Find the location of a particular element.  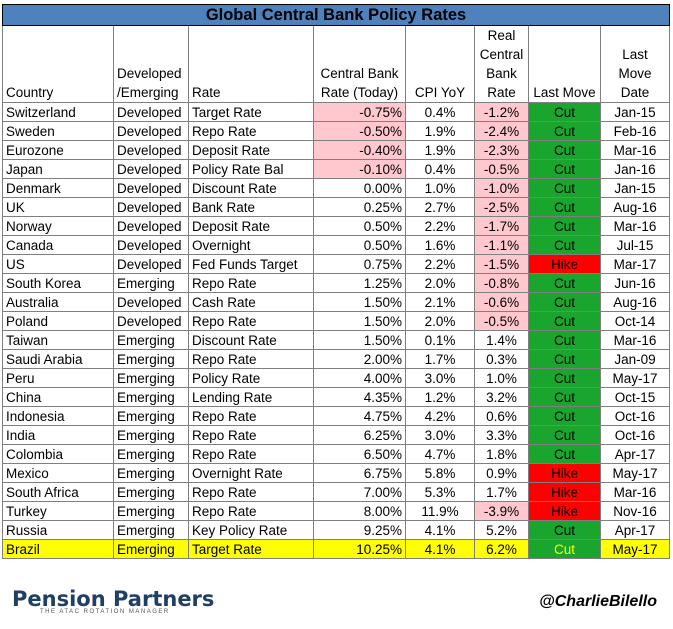

cell-real-rate: -1.0% is located at coordinates (501, 188).